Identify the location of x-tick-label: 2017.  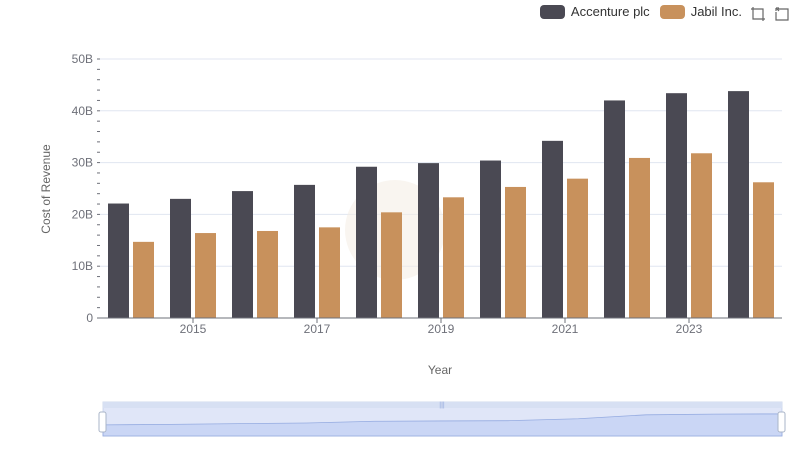
(317, 329).